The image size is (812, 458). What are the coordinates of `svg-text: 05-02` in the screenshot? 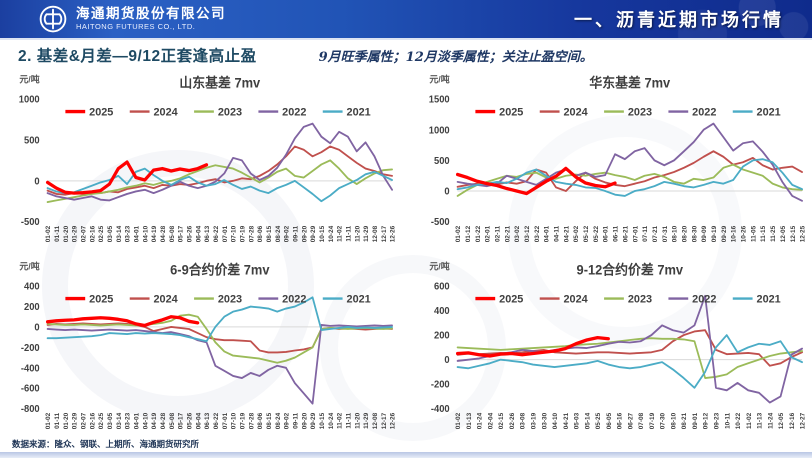 It's located at (576, 233).